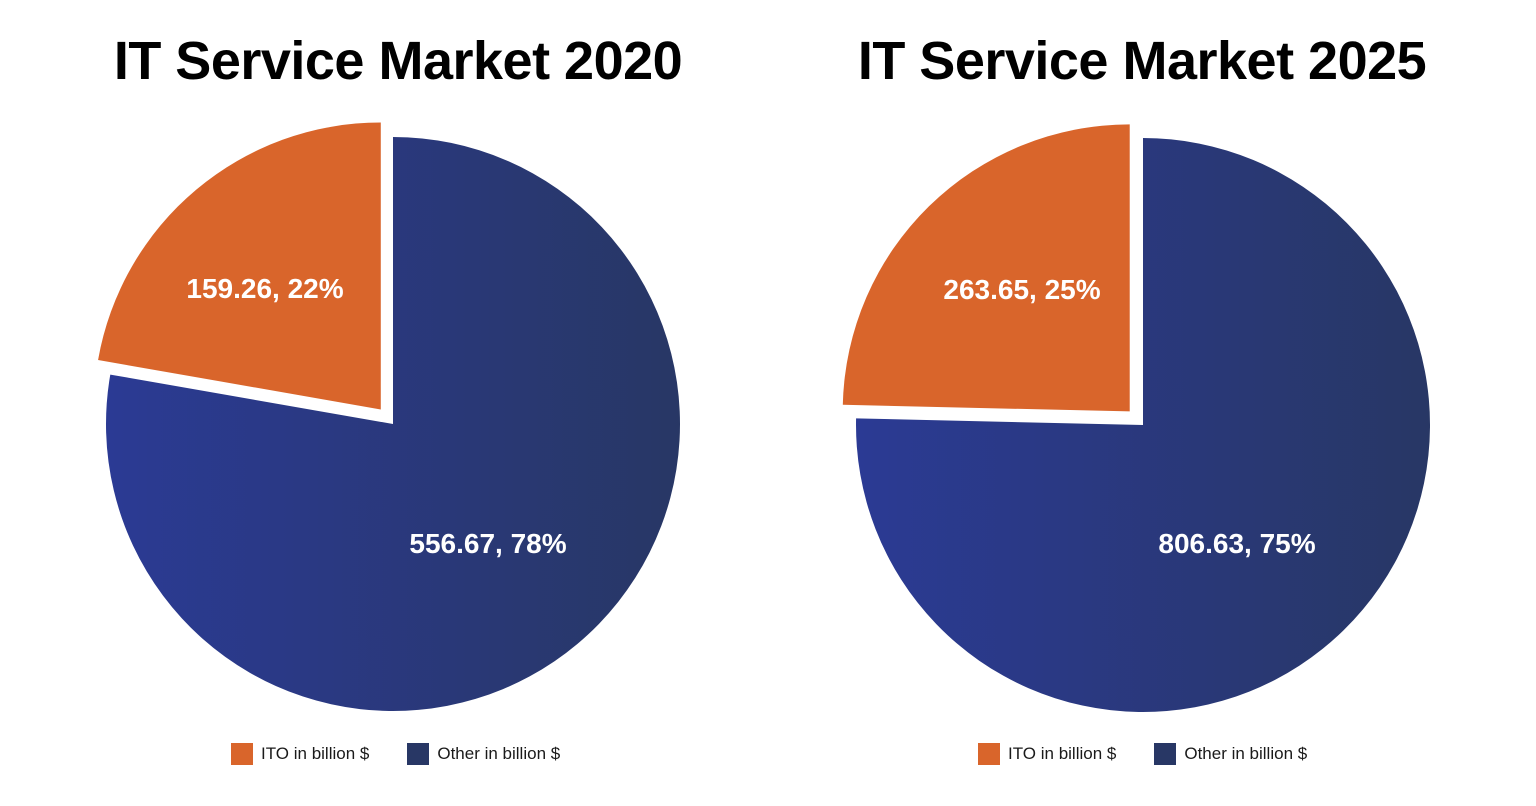 This screenshot has width=1536, height=806. I want to click on legend-label-ito-2025: ITO in billion $, so click(1062, 753).